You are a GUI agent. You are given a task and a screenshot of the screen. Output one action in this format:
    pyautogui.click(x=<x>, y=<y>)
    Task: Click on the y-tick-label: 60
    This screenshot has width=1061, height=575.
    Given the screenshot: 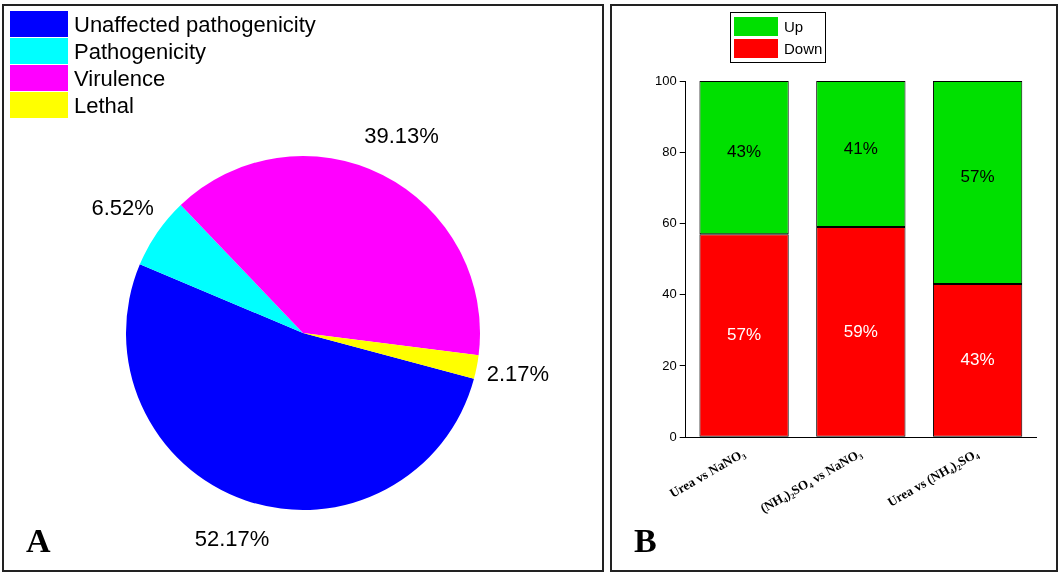 What is the action you would take?
    pyautogui.click(x=669, y=223)
    